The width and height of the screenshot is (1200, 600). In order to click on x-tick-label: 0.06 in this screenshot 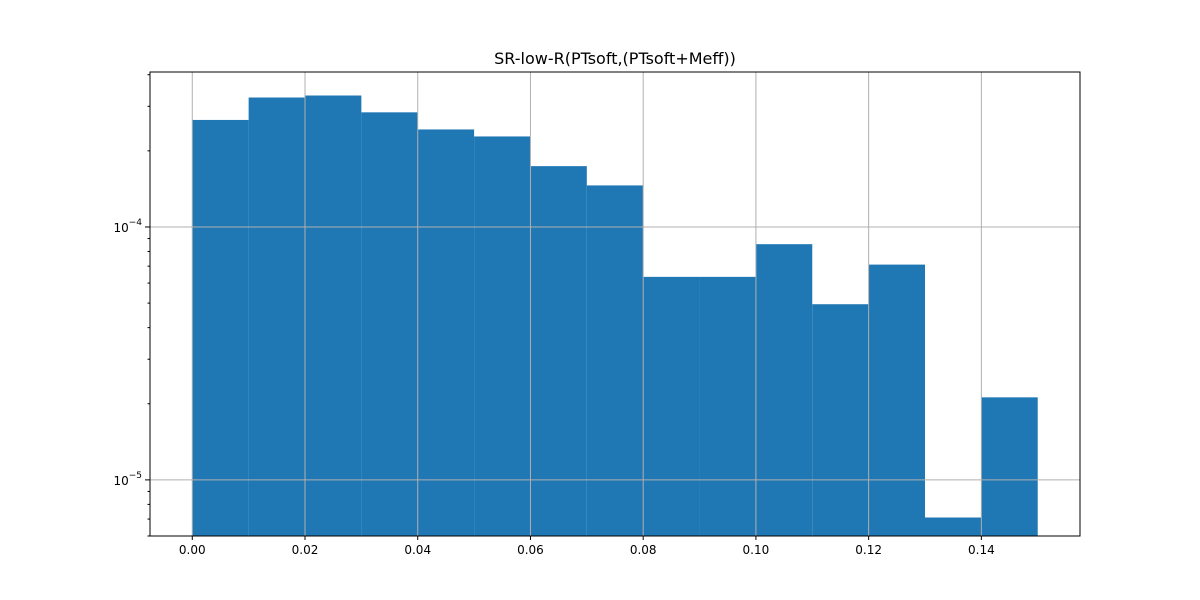, I will do `click(530, 550)`.